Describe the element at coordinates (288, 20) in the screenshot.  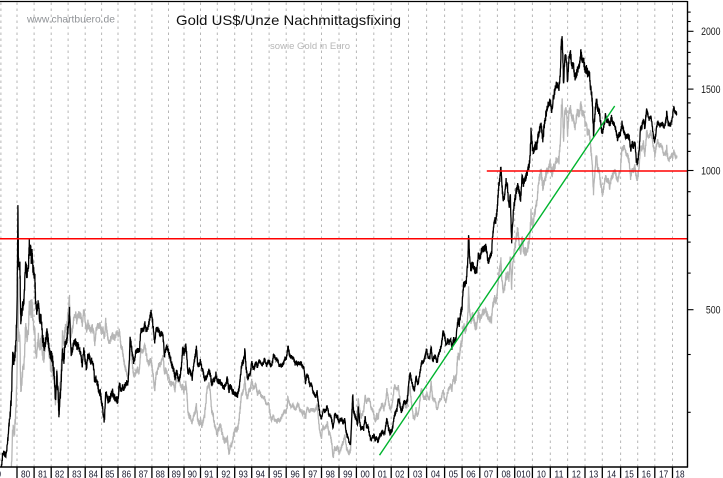
I see `svg-text:Gold US$/Unze Nachmittagsfixin: Gold US$/Unze Nachmittagsfixing` at that location.